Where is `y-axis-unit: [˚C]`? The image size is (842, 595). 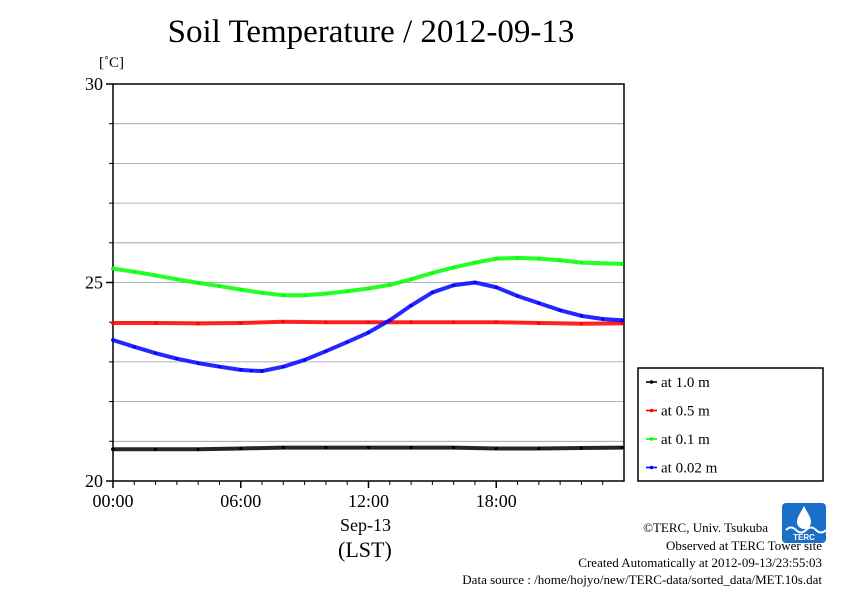
y-axis-unit: [˚C] is located at coordinates (111, 63).